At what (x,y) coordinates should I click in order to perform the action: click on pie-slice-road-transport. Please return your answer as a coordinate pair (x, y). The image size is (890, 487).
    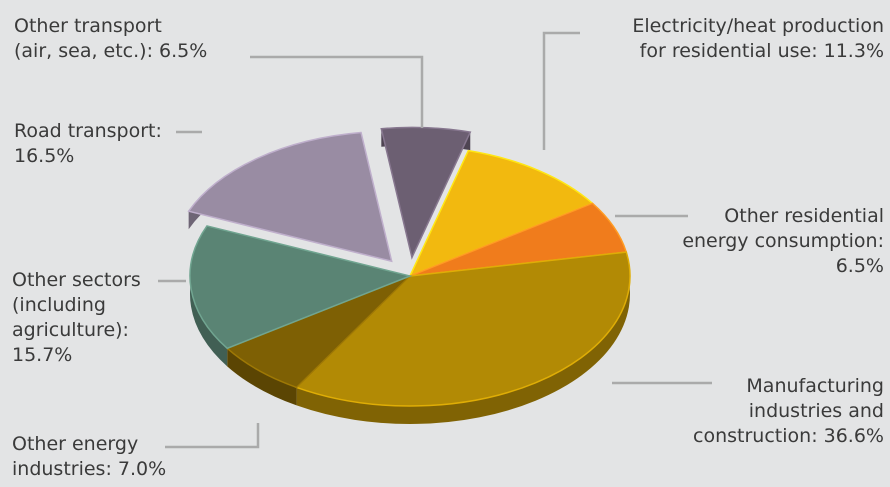
    Looking at the image, I should click on (290, 197).